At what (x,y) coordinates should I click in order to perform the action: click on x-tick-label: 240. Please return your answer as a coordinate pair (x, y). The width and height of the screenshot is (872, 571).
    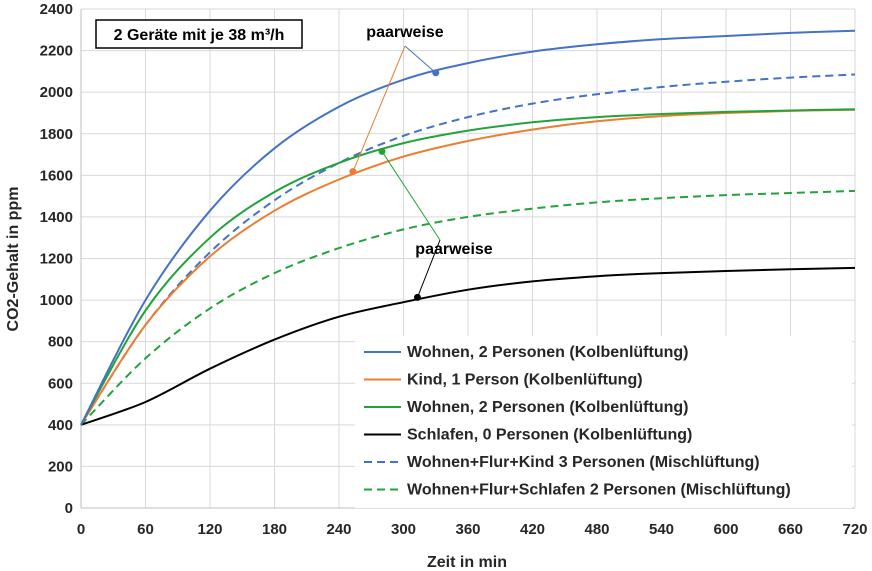
    Looking at the image, I should click on (338, 529).